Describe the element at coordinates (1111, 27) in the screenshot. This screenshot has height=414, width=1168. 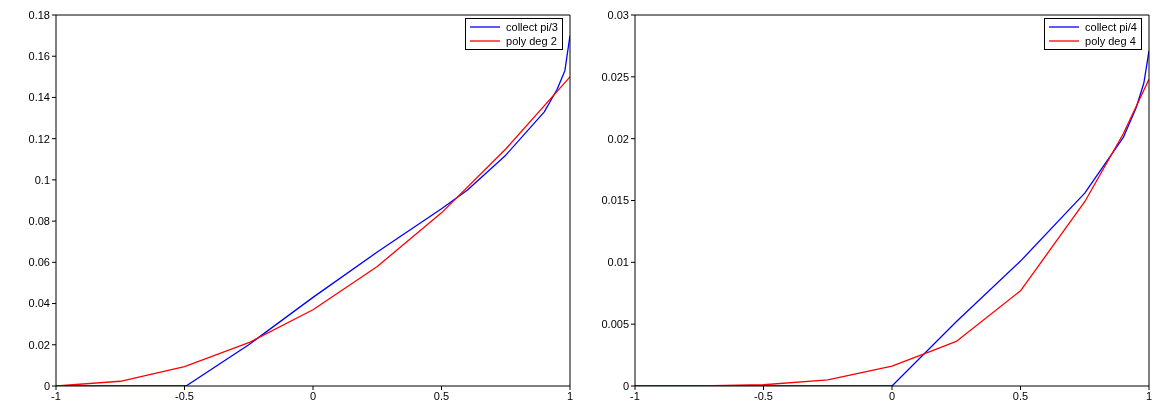
I see `legend-label: collect pi/4` at that location.